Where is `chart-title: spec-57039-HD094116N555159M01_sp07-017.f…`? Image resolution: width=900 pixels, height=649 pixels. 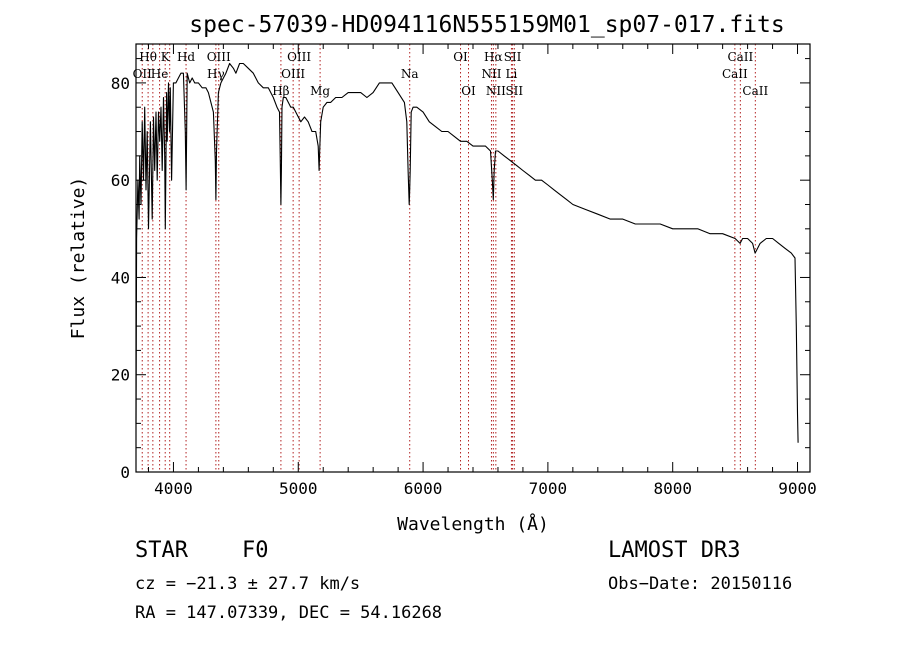
chart-title: spec-57039-HD094116N555159M01_sp07-017.f… is located at coordinates (486, 25).